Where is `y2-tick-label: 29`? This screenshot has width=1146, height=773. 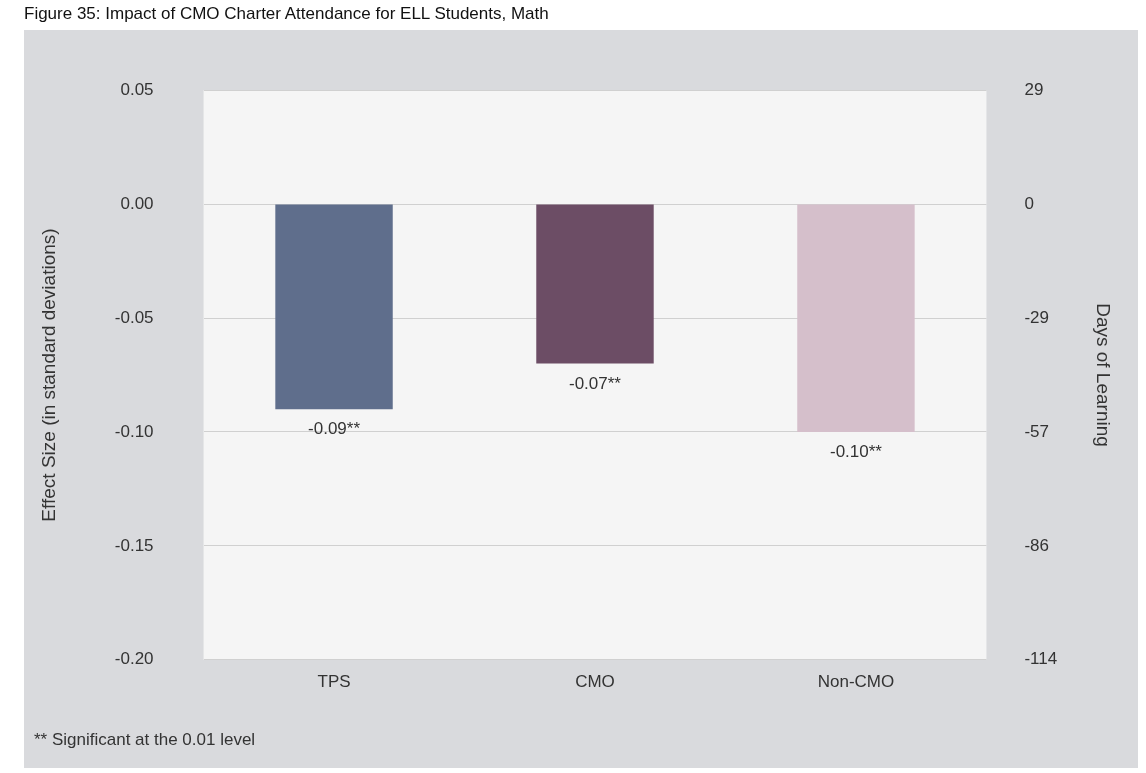 y2-tick-label: 29 is located at coordinates (1034, 89).